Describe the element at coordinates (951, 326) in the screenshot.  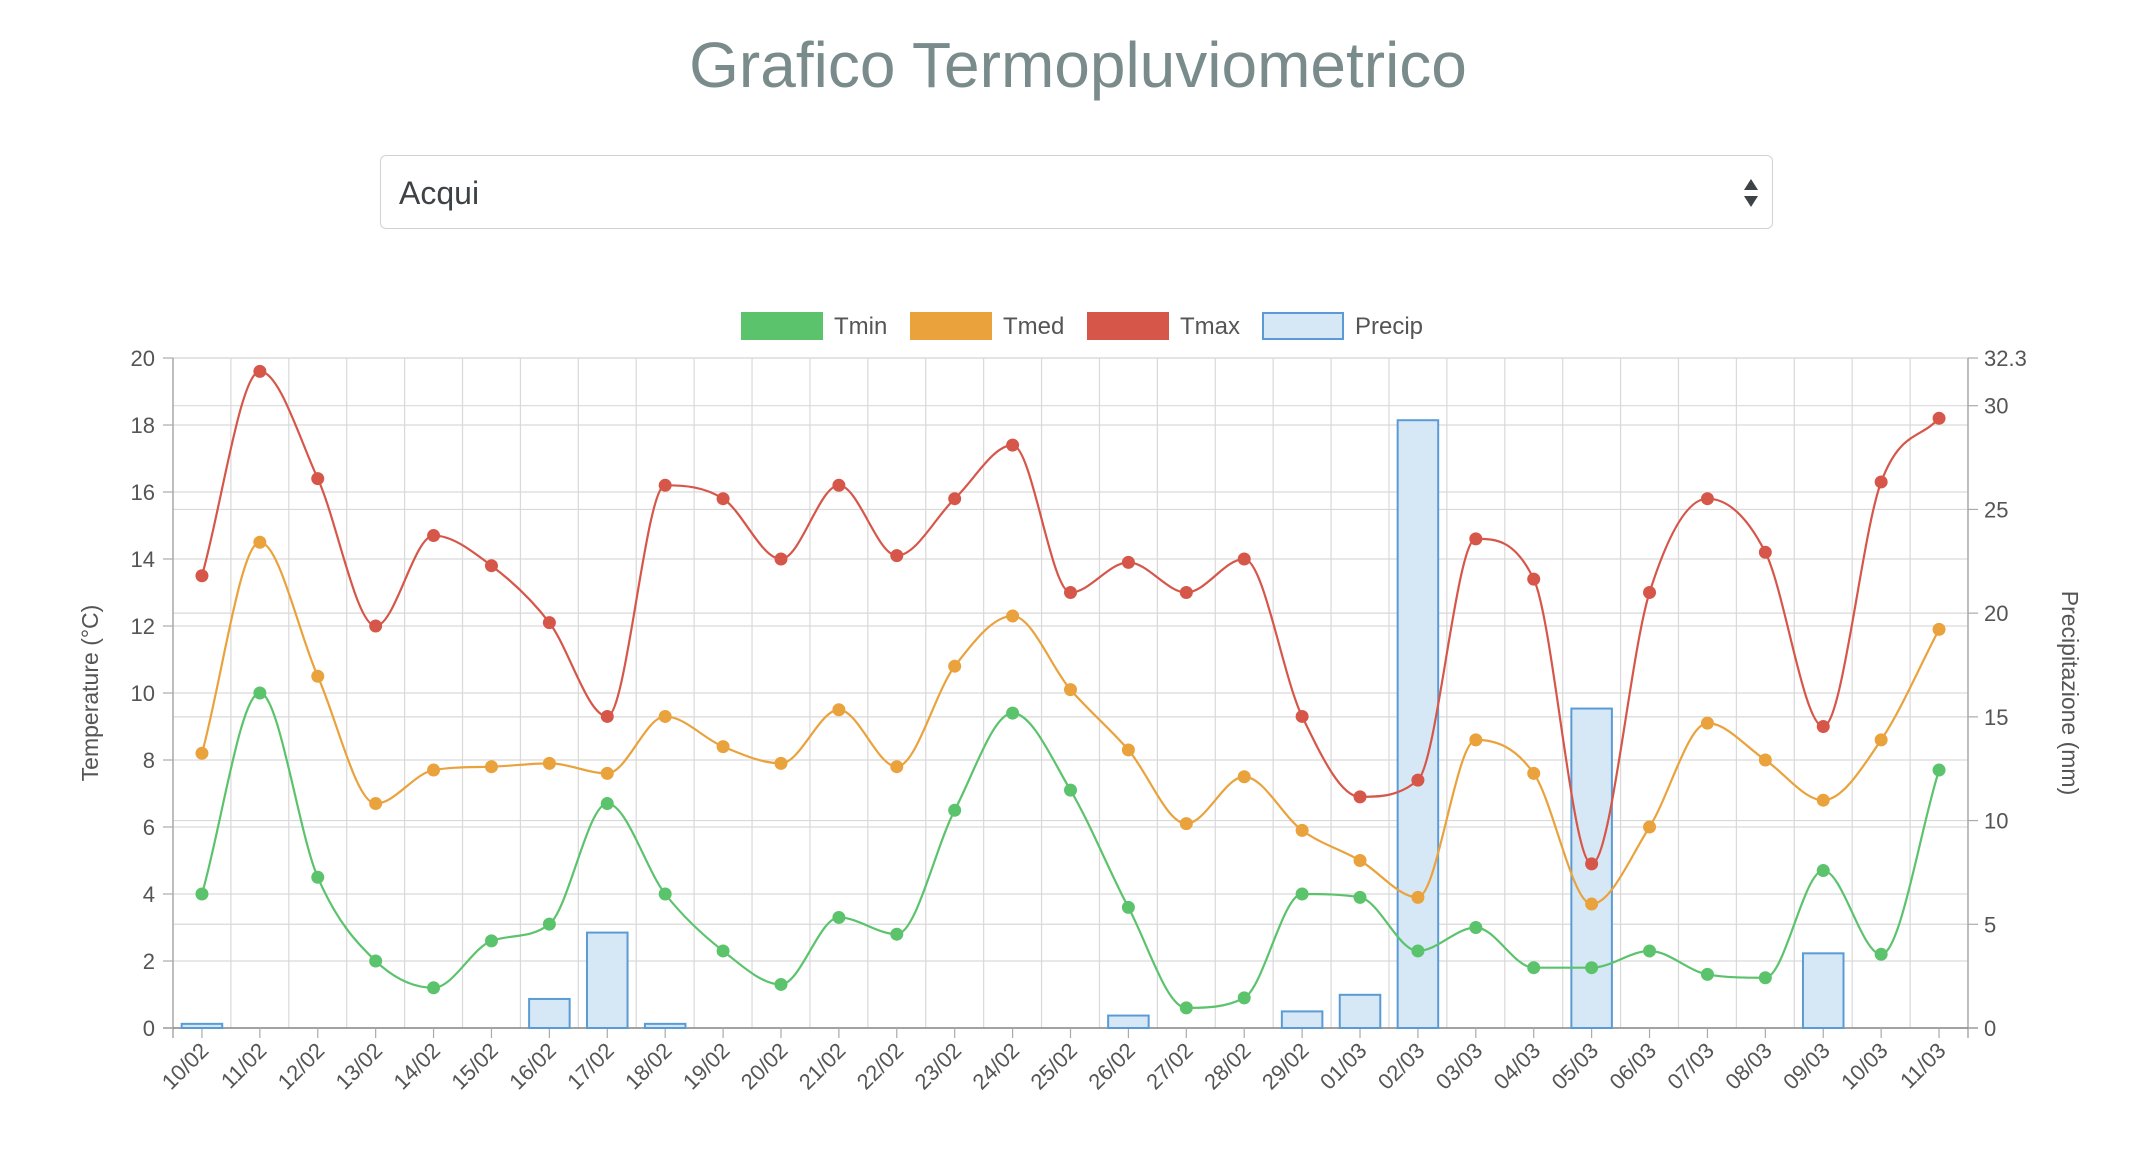
I see `legend-swatch-tmed` at that location.